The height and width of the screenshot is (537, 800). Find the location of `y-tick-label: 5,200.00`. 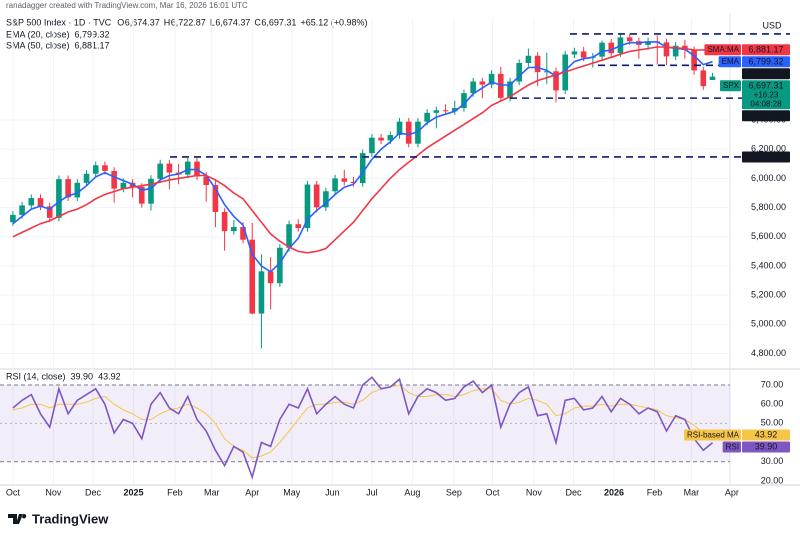

y-tick-label: 5,200.00 is located at coordinates (768, 295).